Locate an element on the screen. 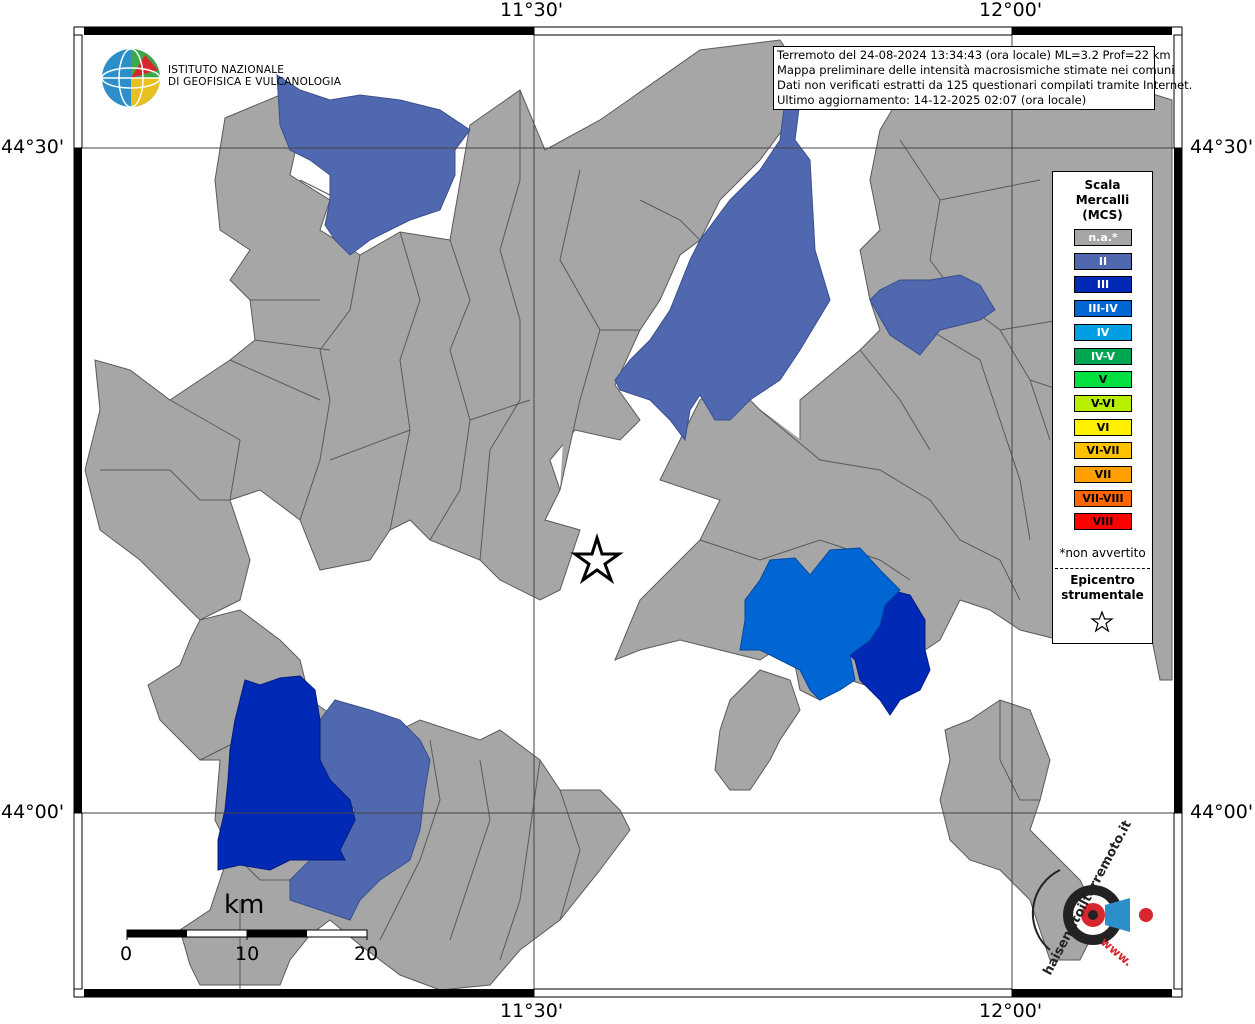  legend-swatch: II is located at coordinates (1103, 261).